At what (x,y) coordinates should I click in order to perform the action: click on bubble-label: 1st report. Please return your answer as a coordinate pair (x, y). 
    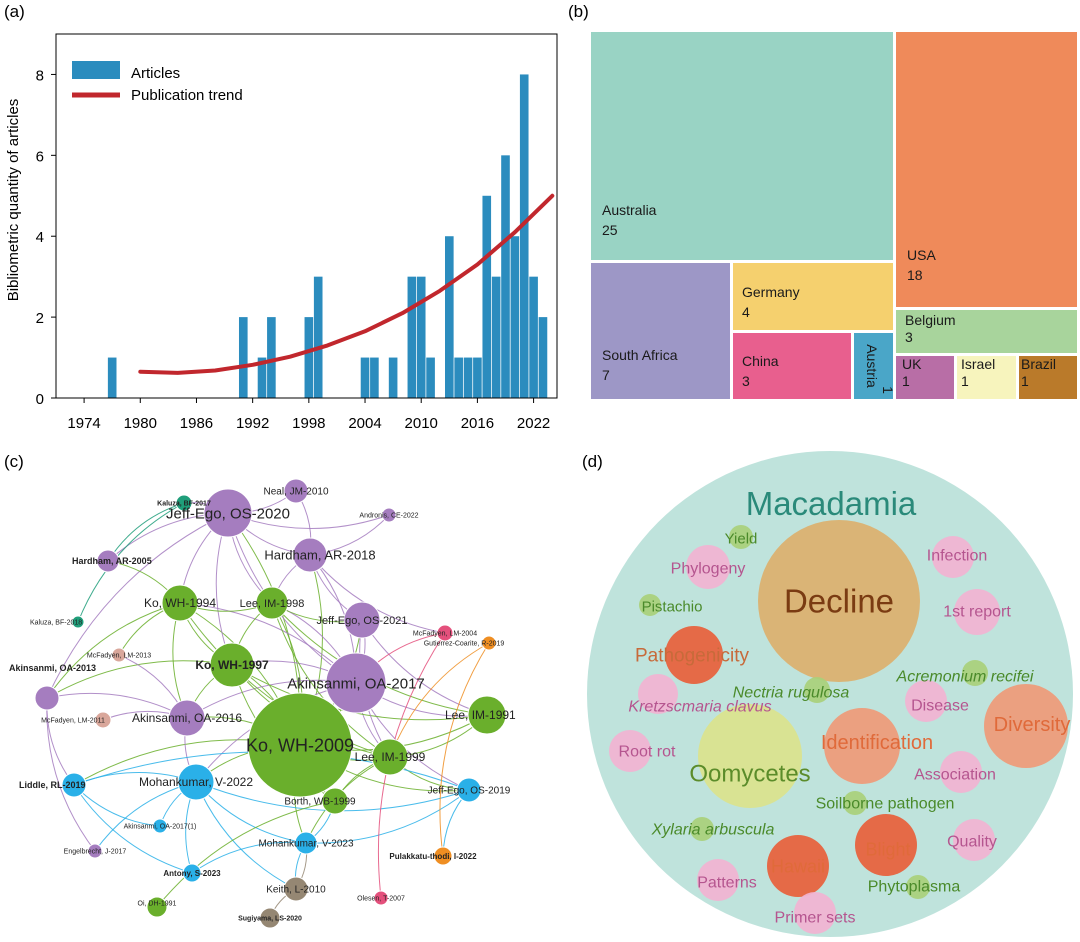
    Looking at the image, I should click on (977, 612).